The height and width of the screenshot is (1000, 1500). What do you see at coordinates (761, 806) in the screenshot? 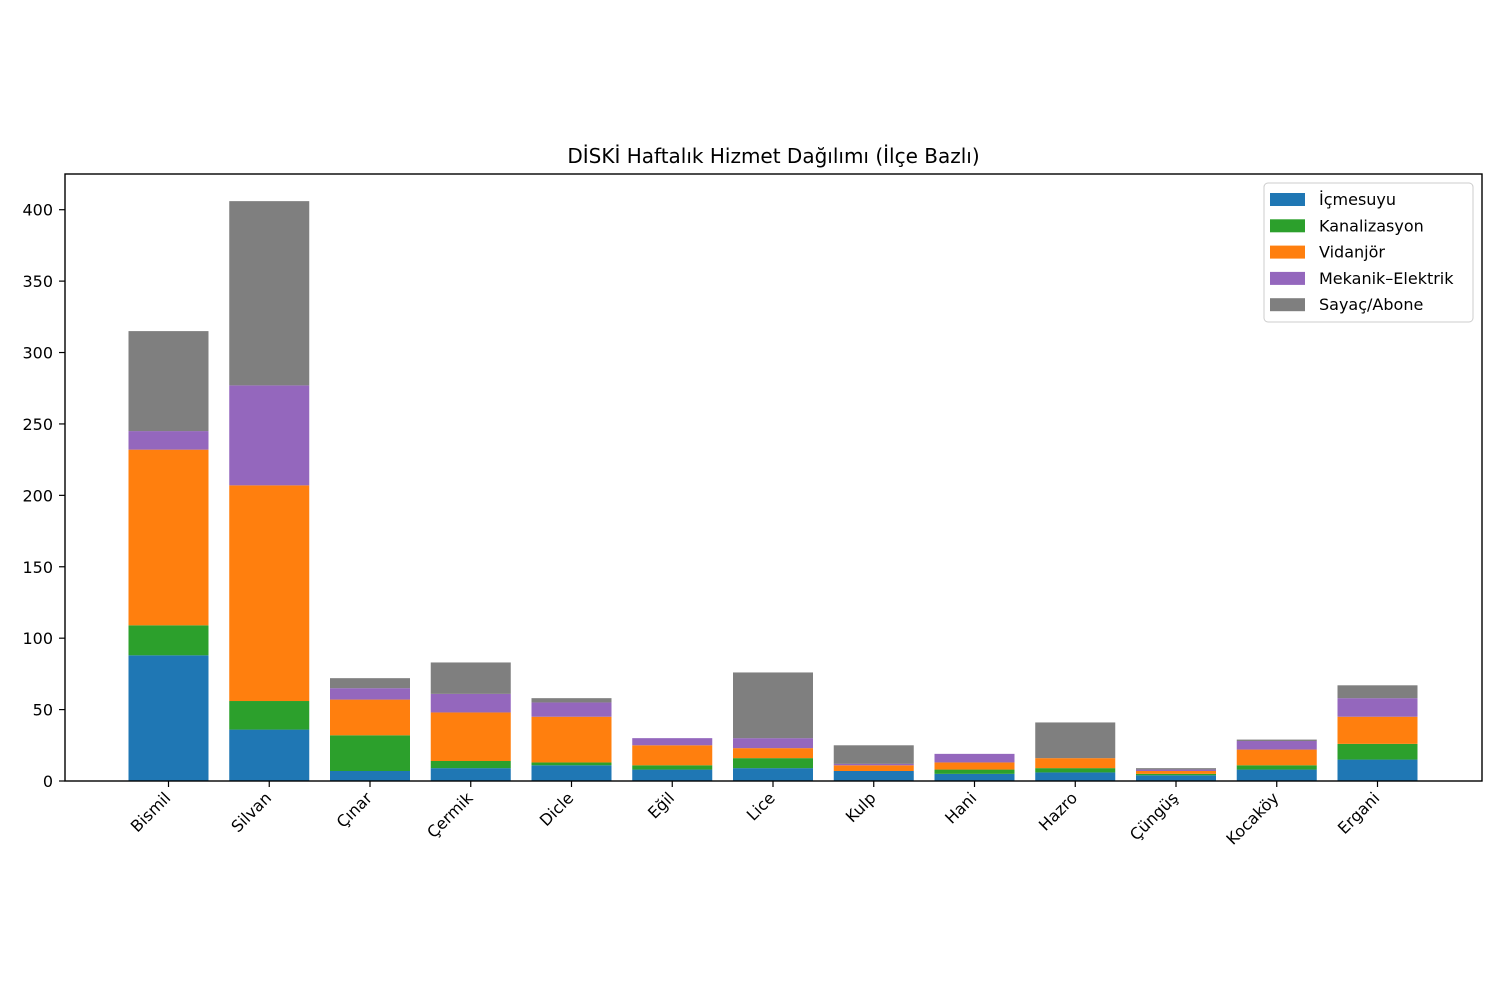
I see `x-tick-label-6: Lice` at bounding box center [761, 806].